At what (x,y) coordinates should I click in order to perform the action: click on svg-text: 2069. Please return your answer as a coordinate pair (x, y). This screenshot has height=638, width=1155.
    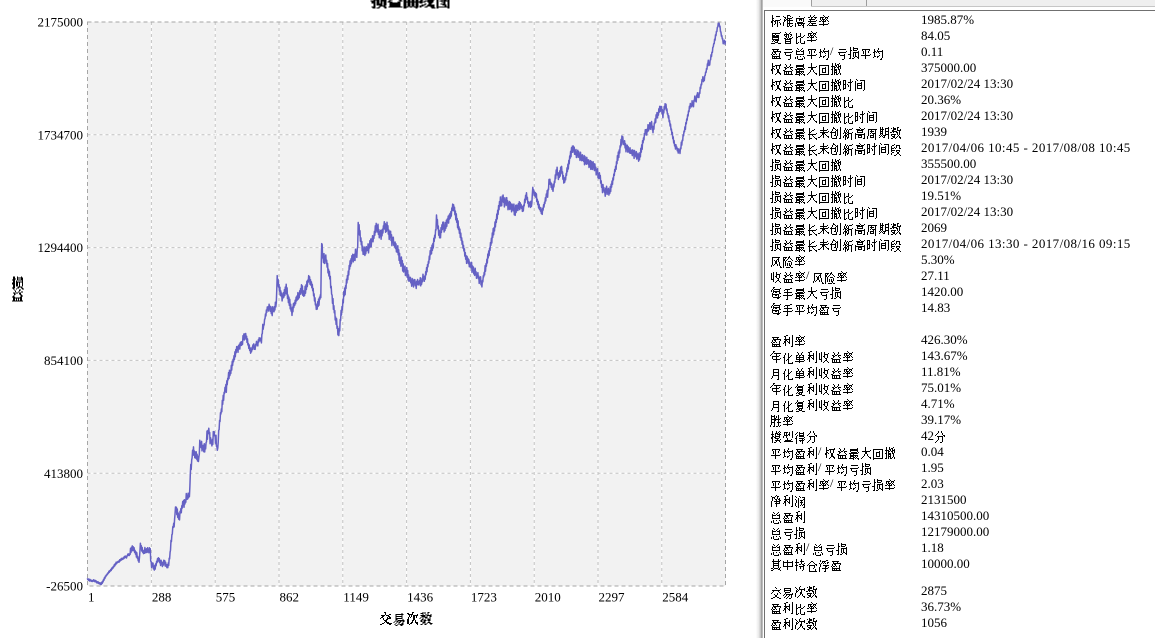
    Looking at the image, I should click on (934, 227).